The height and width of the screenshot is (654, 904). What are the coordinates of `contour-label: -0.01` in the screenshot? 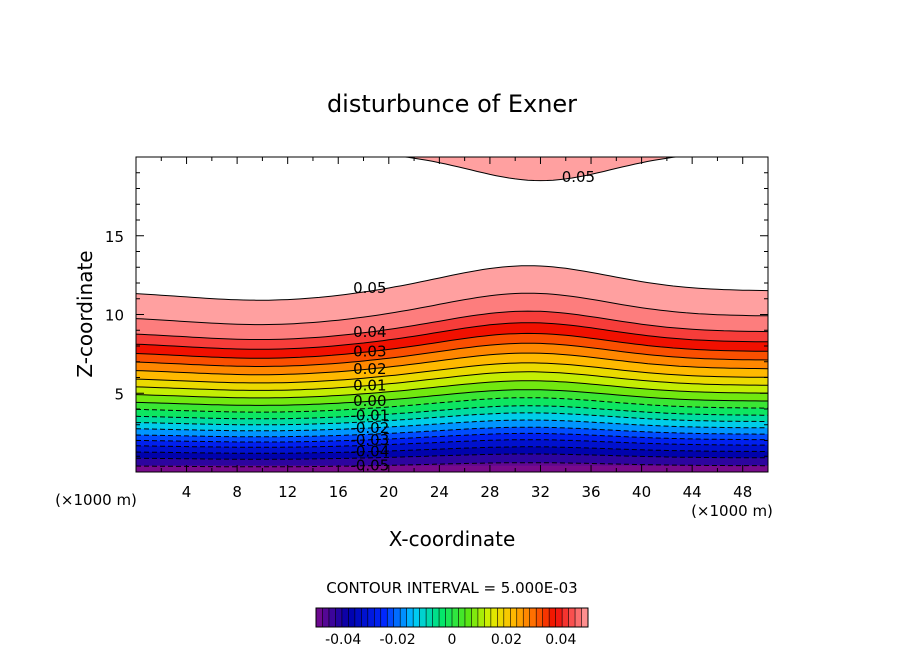 It's located at (369, 415).